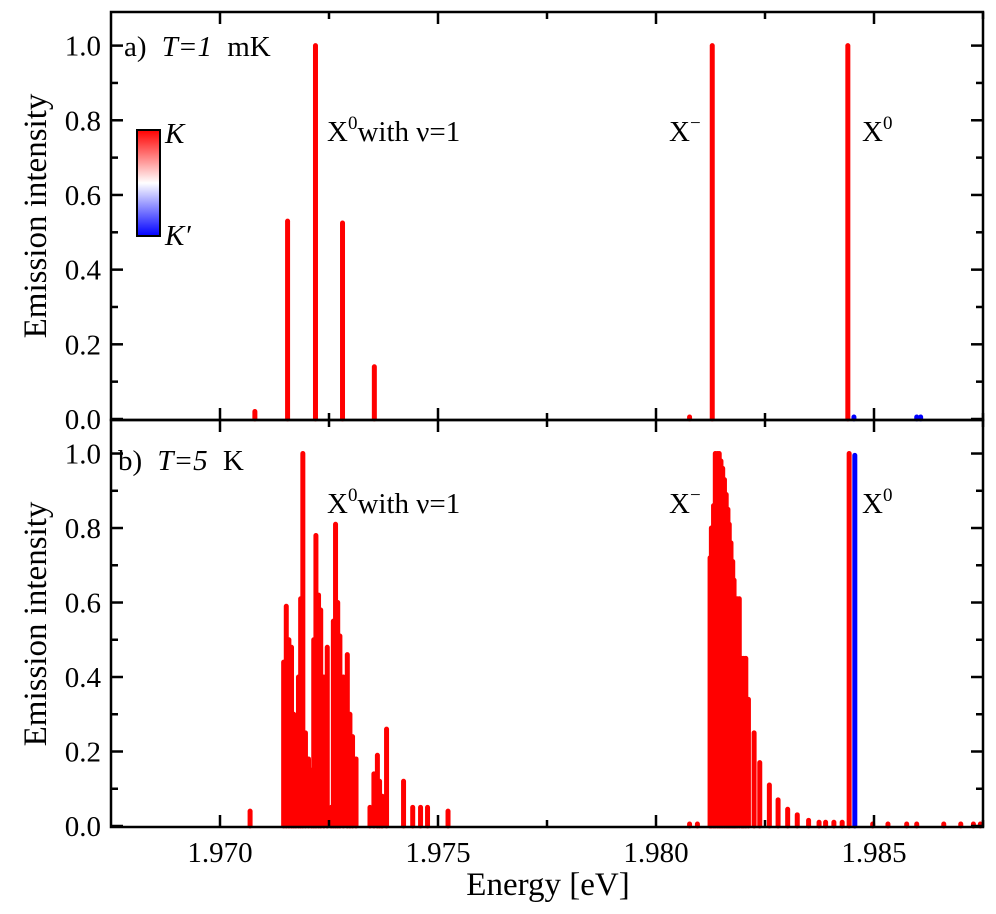 The image size is (996, 914). I want to click on colorbar-label-k: K, so click(175, 134).